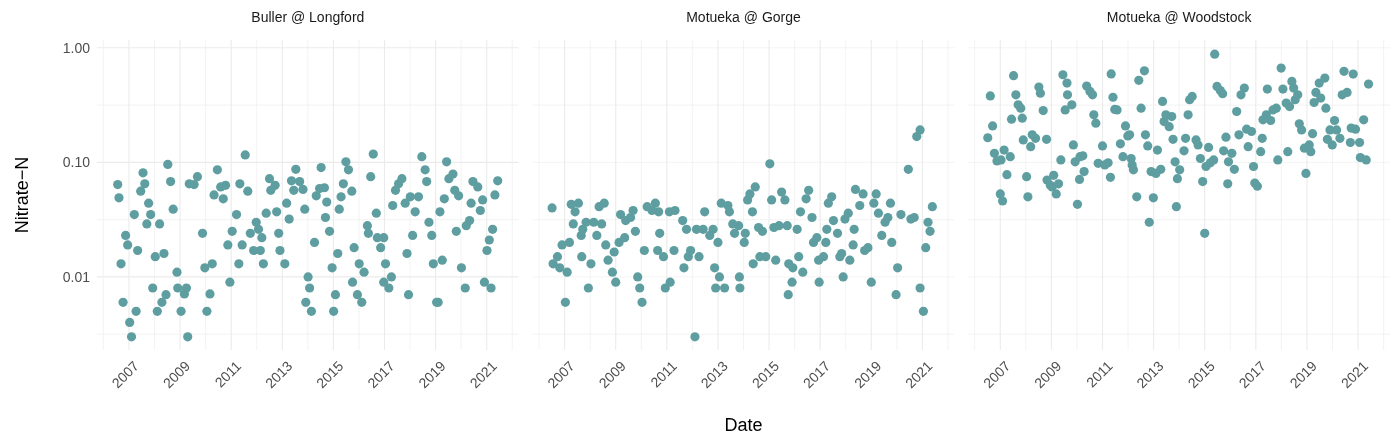 The height and width of the screenshot is (439, 1395). What do you see at coordinates (308, 17) in the screenshot?
I see `chart-title: Buller @ Longford` at bounding box center [308, 17].